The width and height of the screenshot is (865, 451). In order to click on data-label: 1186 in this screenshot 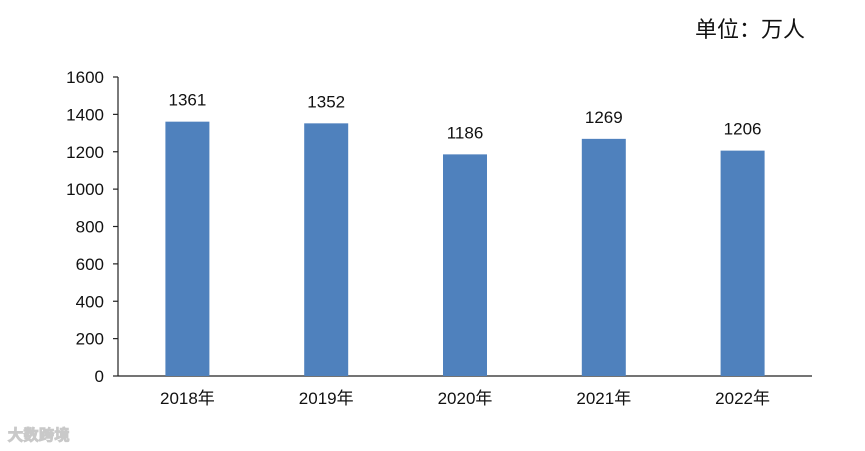, I will do `click(465, 132)`.